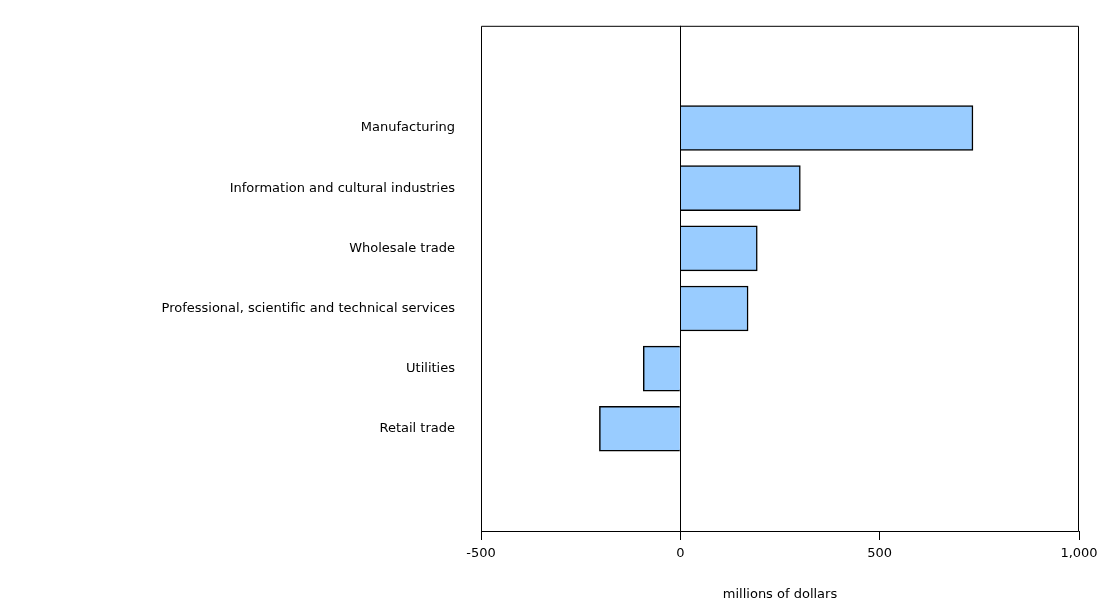 This screenshot has height=606, width=1108. What do you see at coordinates (431, 367) in the screenshot?
I see `y-tick-label: Utilities` at bounding box center [431, 367].